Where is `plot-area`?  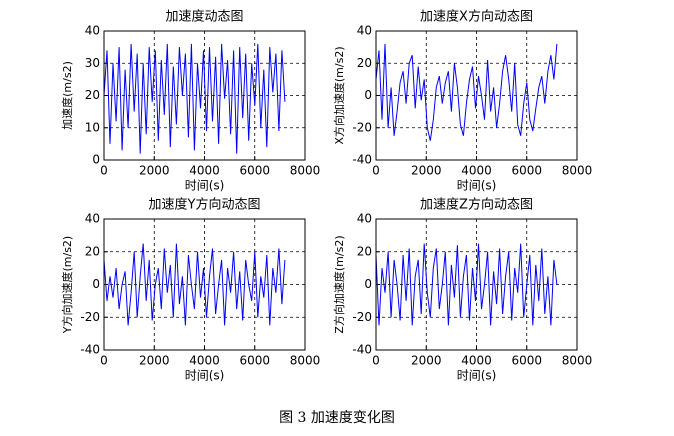
plot-area is located at coordinates (204, 95).